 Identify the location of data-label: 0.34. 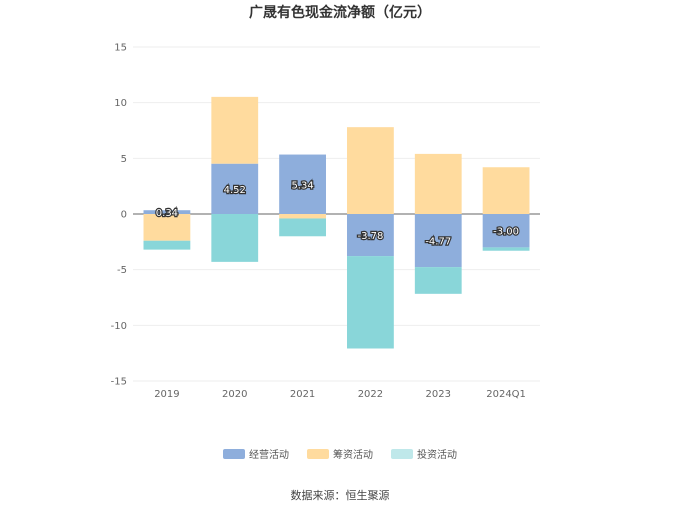
(167, 213).